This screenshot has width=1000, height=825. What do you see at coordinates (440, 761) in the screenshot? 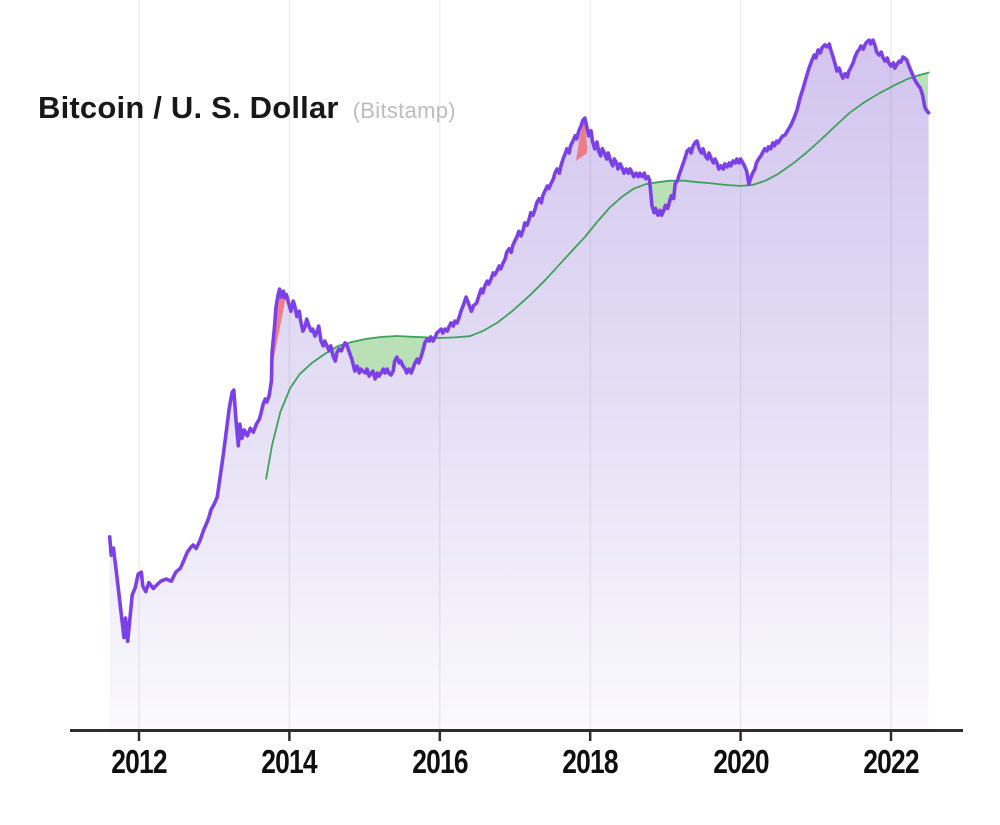
I see `x-axis-label-2016: 2016` at bounding box center [440, 761].